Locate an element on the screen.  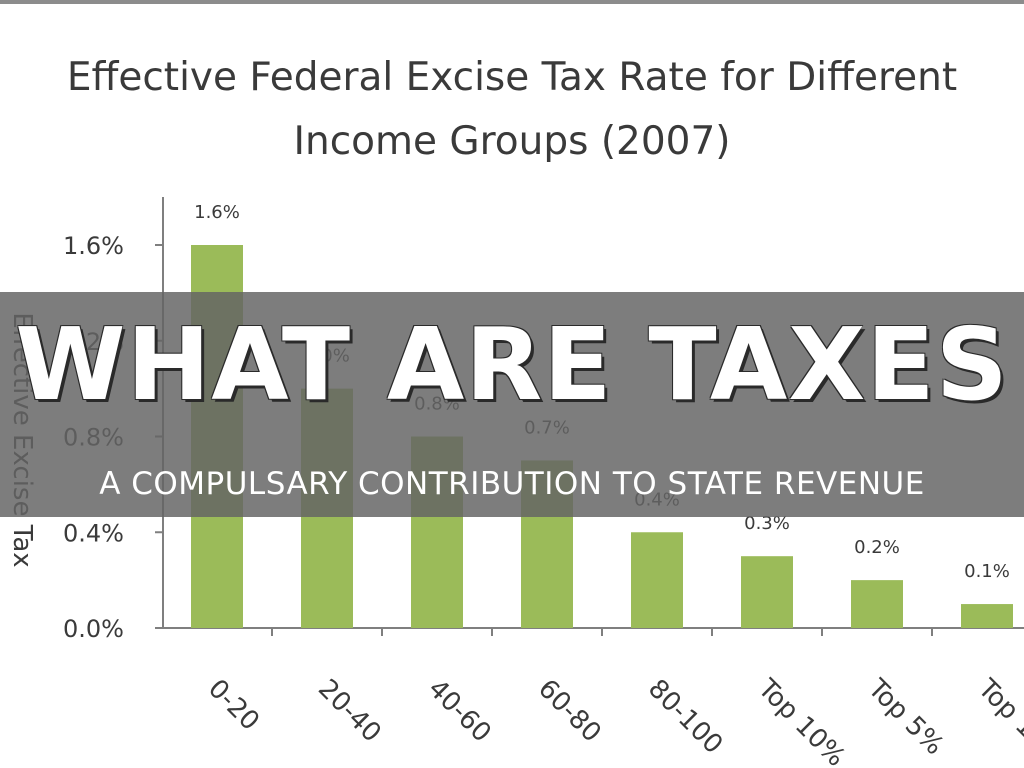
x-category-label: 80-100 is located at coordinates (685, 717).